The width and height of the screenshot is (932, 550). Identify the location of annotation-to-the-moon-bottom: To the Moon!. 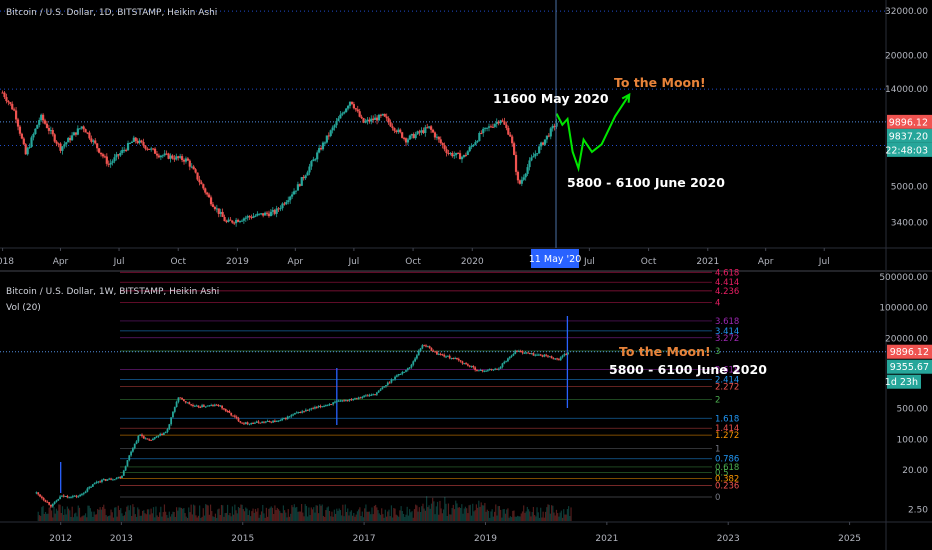
(665, 351).